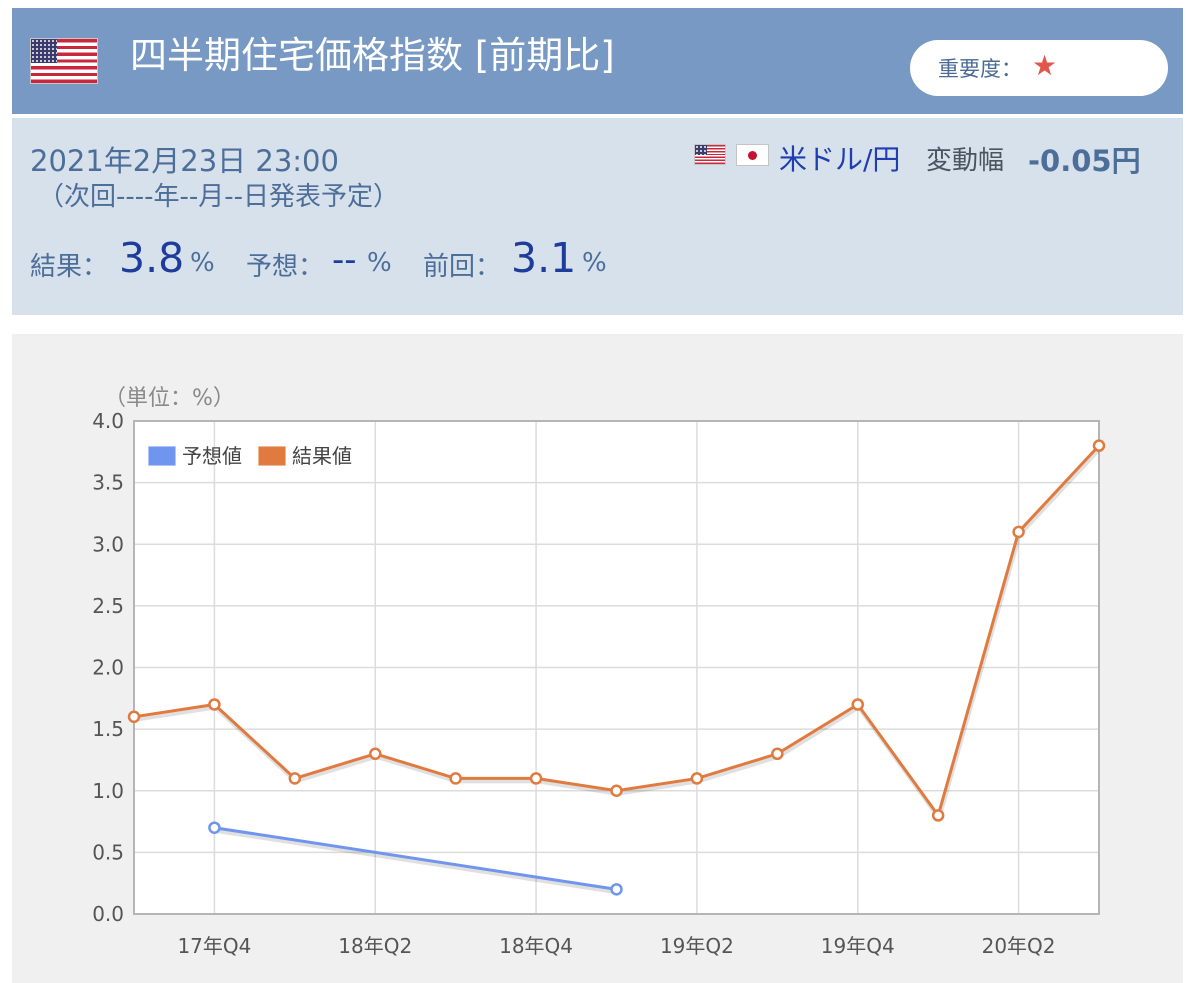 The image size is (1200, 983). What do you see at coordinates (544, 258) in the screenshot?
I see `previous-value: 3.1` at bounding box center [544, 258].